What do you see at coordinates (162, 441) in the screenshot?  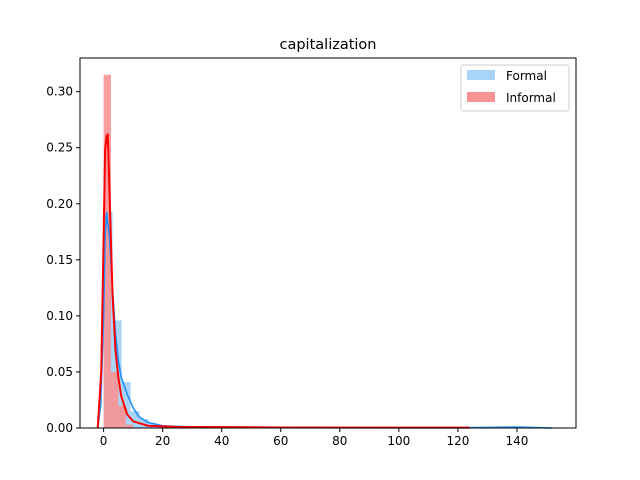 I see `x-tick-label: 20` at bounding box center [162, 441].